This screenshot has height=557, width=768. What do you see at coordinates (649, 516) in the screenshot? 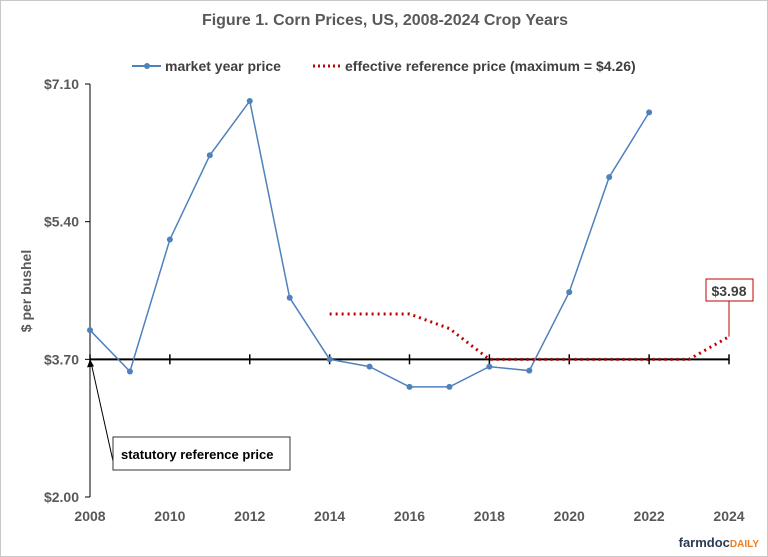
I see `x-tick-label: 2022` at bounding box center [649, 516].